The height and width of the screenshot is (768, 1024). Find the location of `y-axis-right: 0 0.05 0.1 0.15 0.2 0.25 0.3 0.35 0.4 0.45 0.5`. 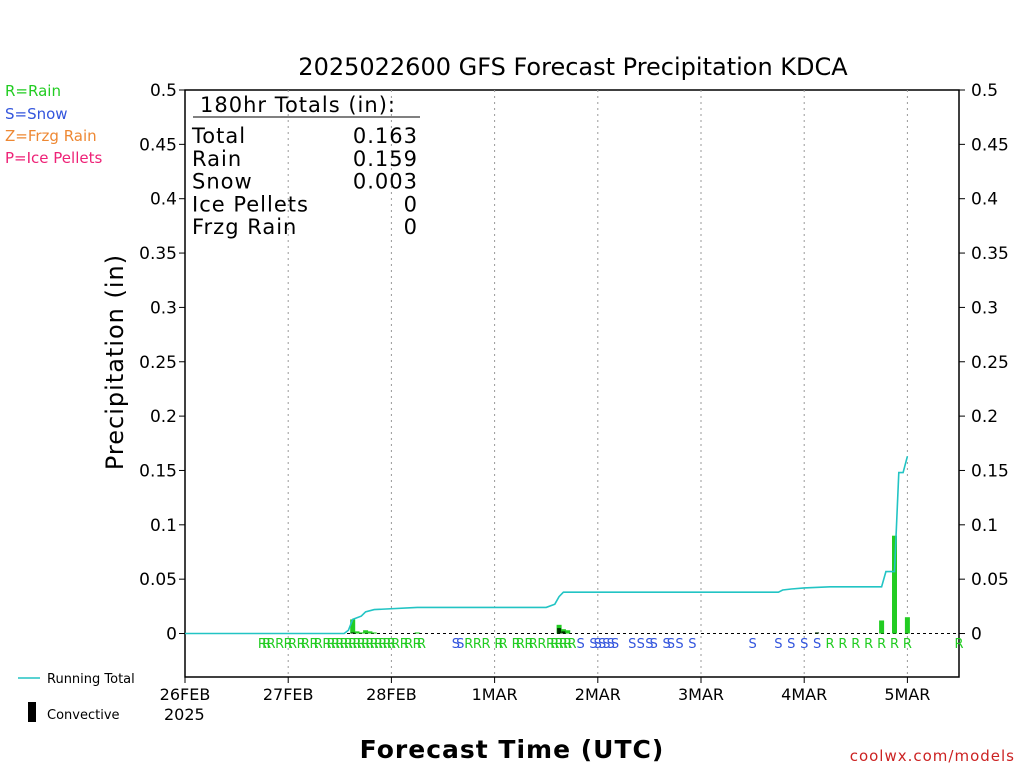

y-axis-right: 0 0.05 0.1 0.15 0.2 0.25 0.3 0.35 0.4 0.45 0.5 is located at coordinates (984, 363).